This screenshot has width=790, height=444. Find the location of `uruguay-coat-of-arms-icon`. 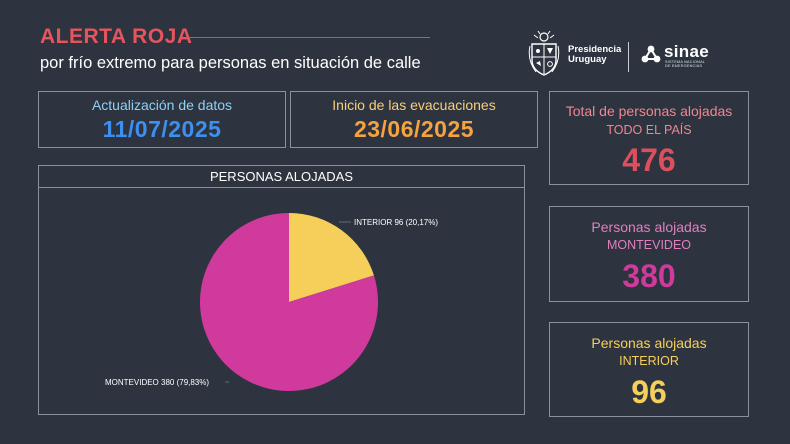

uruguay-coat-of-arms-icon is located at coordinates (544, 53).